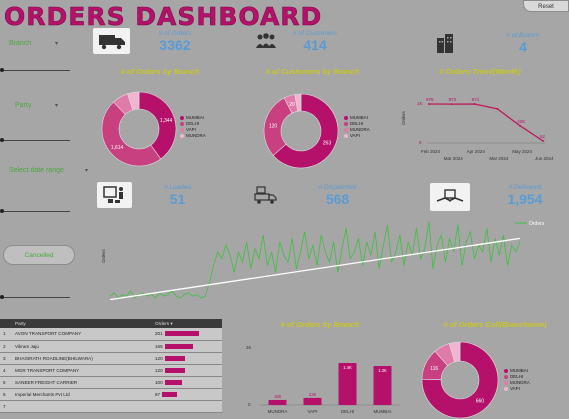  Describe the element at coordinates (82, 346) in the screenshot. I see `party-name: Vikram Jaju` at that location.